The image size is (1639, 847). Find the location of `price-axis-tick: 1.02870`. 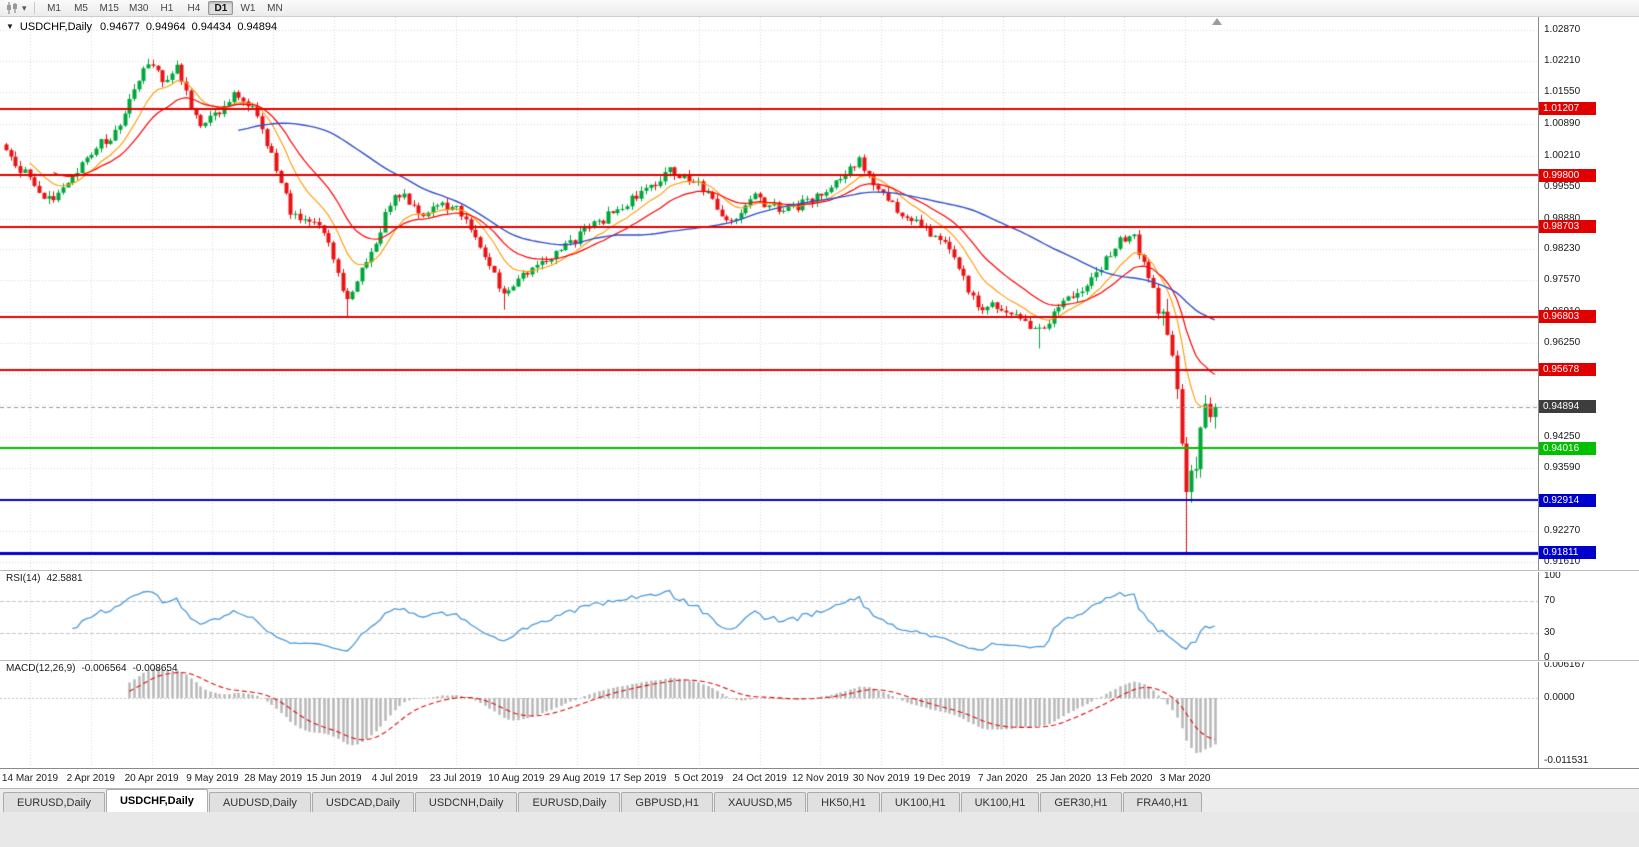

price-axis-tick: 1.02870 is located at coordinates (1562, 29).